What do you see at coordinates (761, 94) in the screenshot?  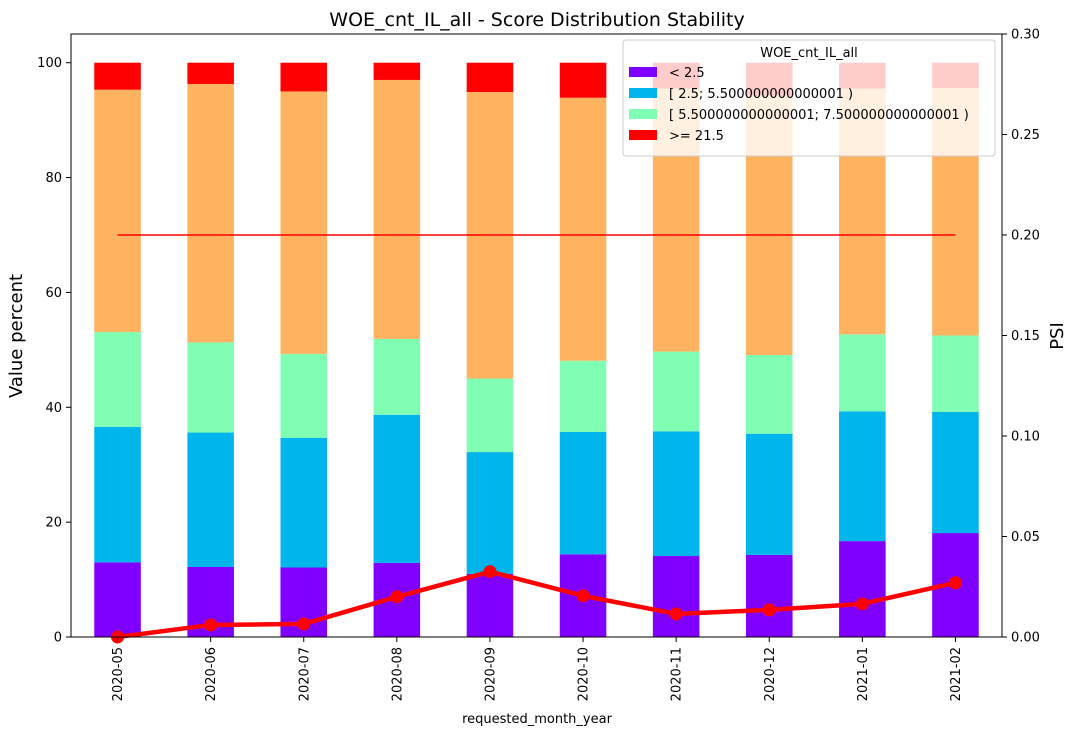 I see `legend-label: [ 2.5; 5.500000000000001 )` at bounding box center [761, 94].